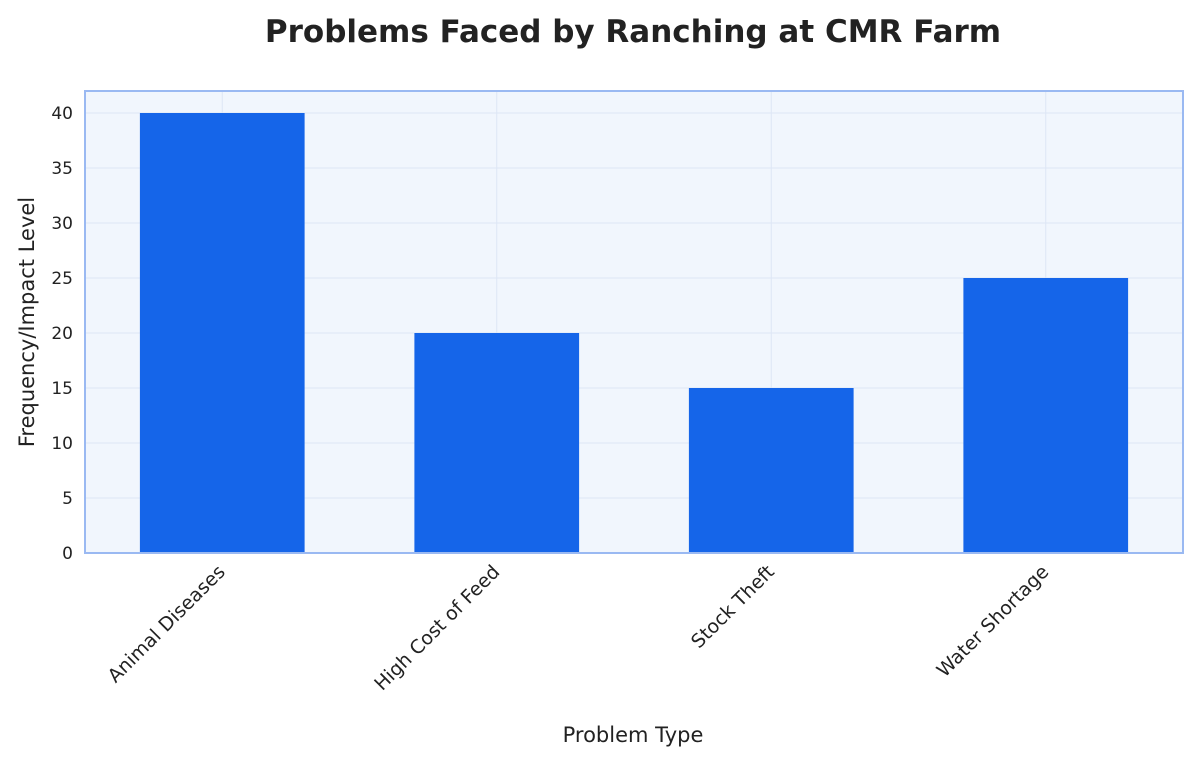 This screenshot has height=768, width=1200. What do you see at coordinates (437, 628) in the screenshot?
I see `x-tick-label: High Cost of Feed` at bounding box center [437, 628].